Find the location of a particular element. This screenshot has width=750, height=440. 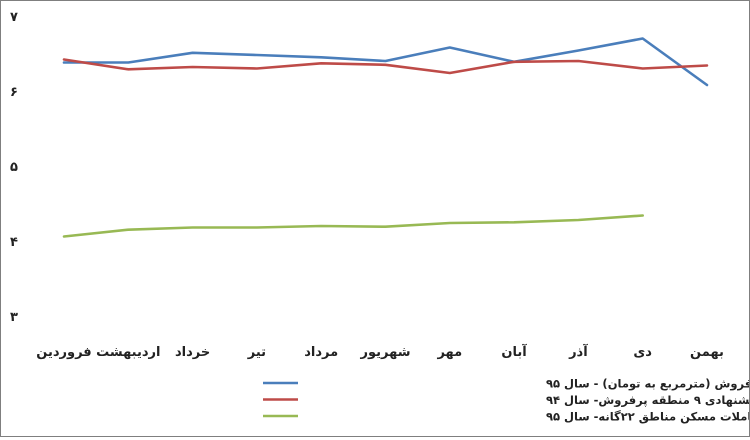

x-tick-label: شهریور is located at coordinates (385, 352).